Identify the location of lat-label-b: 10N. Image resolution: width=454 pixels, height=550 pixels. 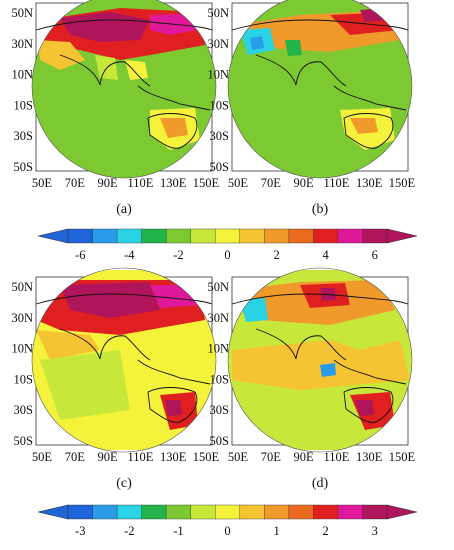
(218, 75).